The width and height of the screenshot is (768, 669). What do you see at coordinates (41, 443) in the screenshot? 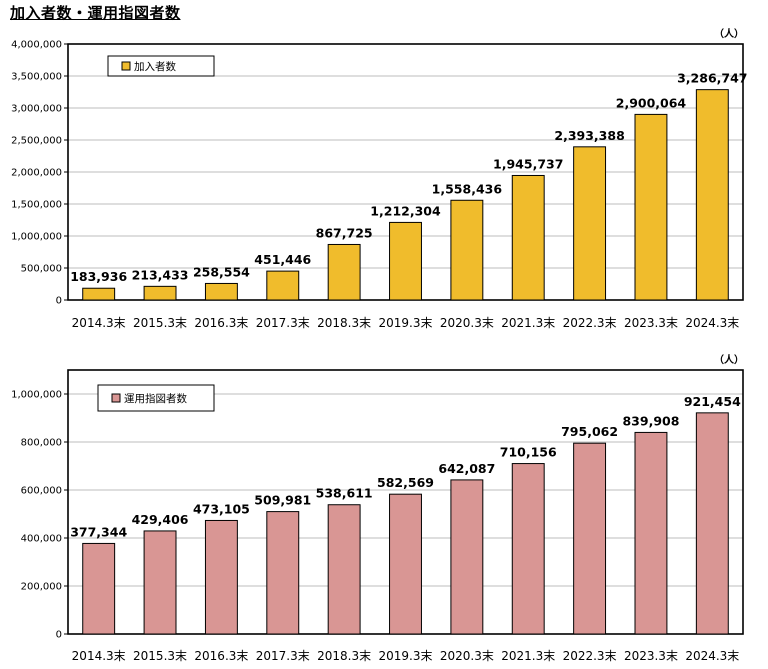
I see `y-tick-label: 800,000` at bounding box center [41, 443].